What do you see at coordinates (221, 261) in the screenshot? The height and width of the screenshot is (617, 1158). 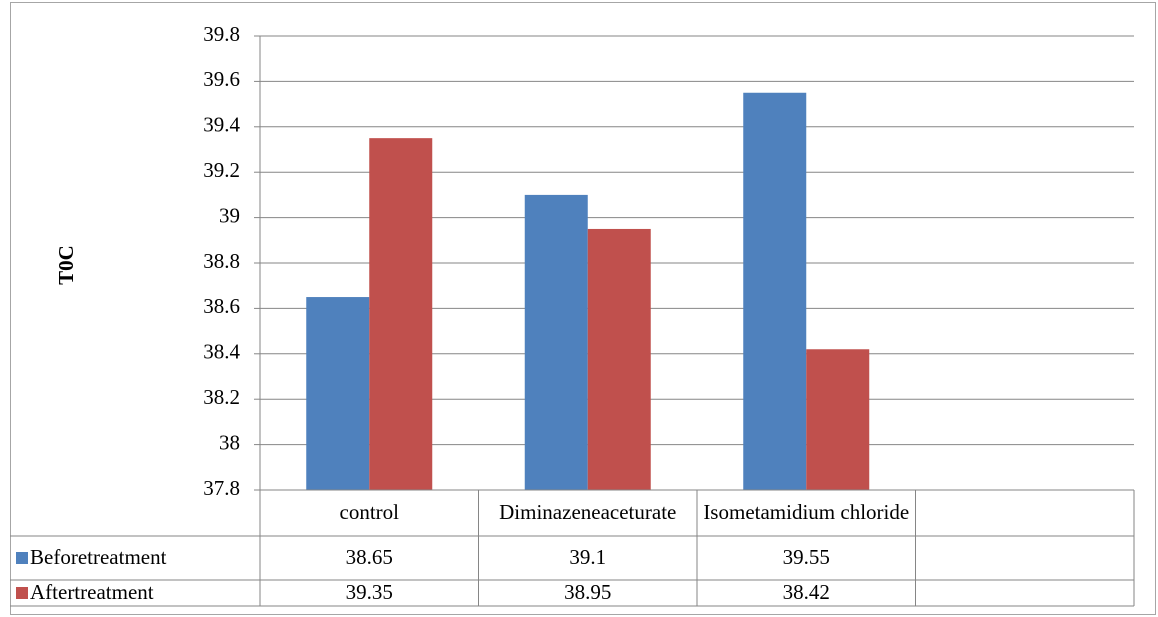 I see `y-tick-label: 38.8` at bounding box center [221, 261].